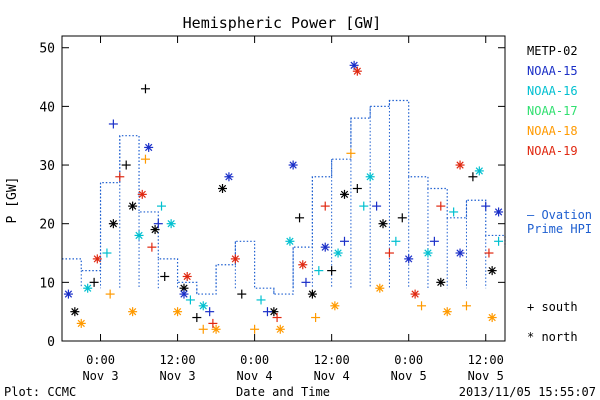 This screenshot has width=600, height=400. I want to click on marker-legend: + south, so click(552, 307).